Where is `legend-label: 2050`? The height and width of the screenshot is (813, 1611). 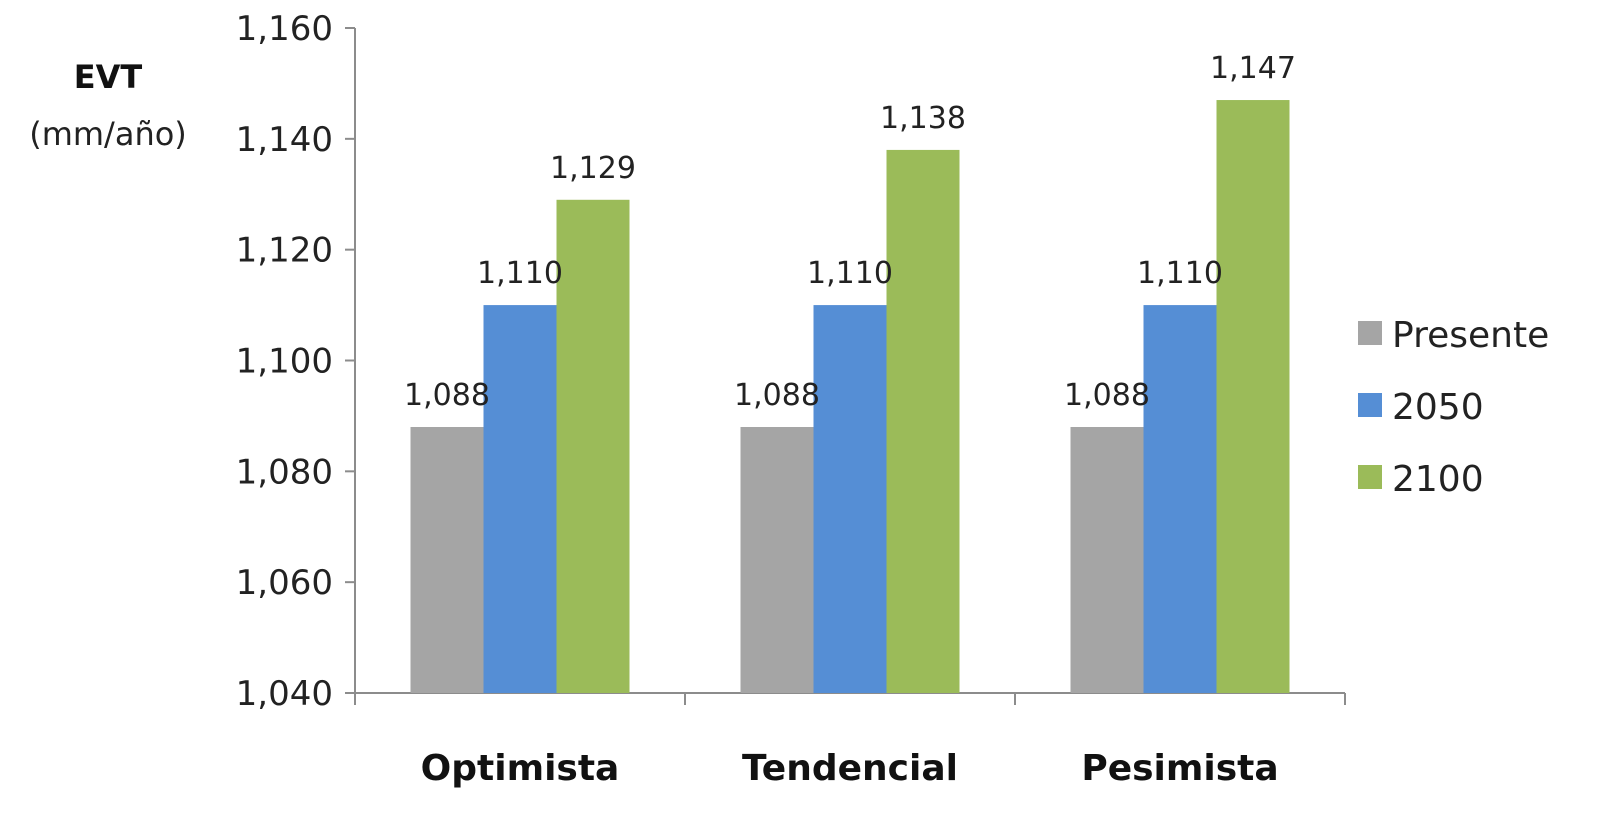 legend-label: 2050 is located at coordinates (1438, 407).